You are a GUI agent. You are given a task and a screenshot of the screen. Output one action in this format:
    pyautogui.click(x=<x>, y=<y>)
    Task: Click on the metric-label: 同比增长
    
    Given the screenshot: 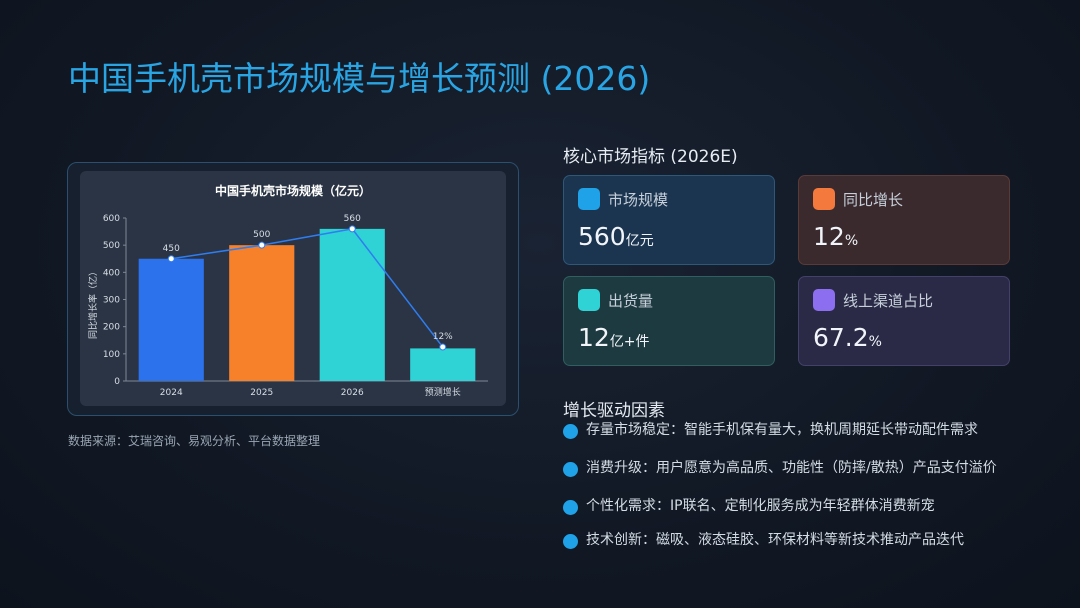 What is the action you would take?
    pyautogui.click(x=873, y=199)
    